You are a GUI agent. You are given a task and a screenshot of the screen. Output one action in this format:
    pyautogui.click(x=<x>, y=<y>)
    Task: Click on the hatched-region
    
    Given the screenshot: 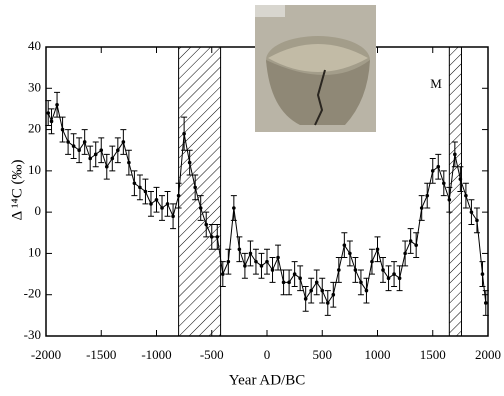 What is the action you would take?
    pyautogui.click(x=200, y=191)
    